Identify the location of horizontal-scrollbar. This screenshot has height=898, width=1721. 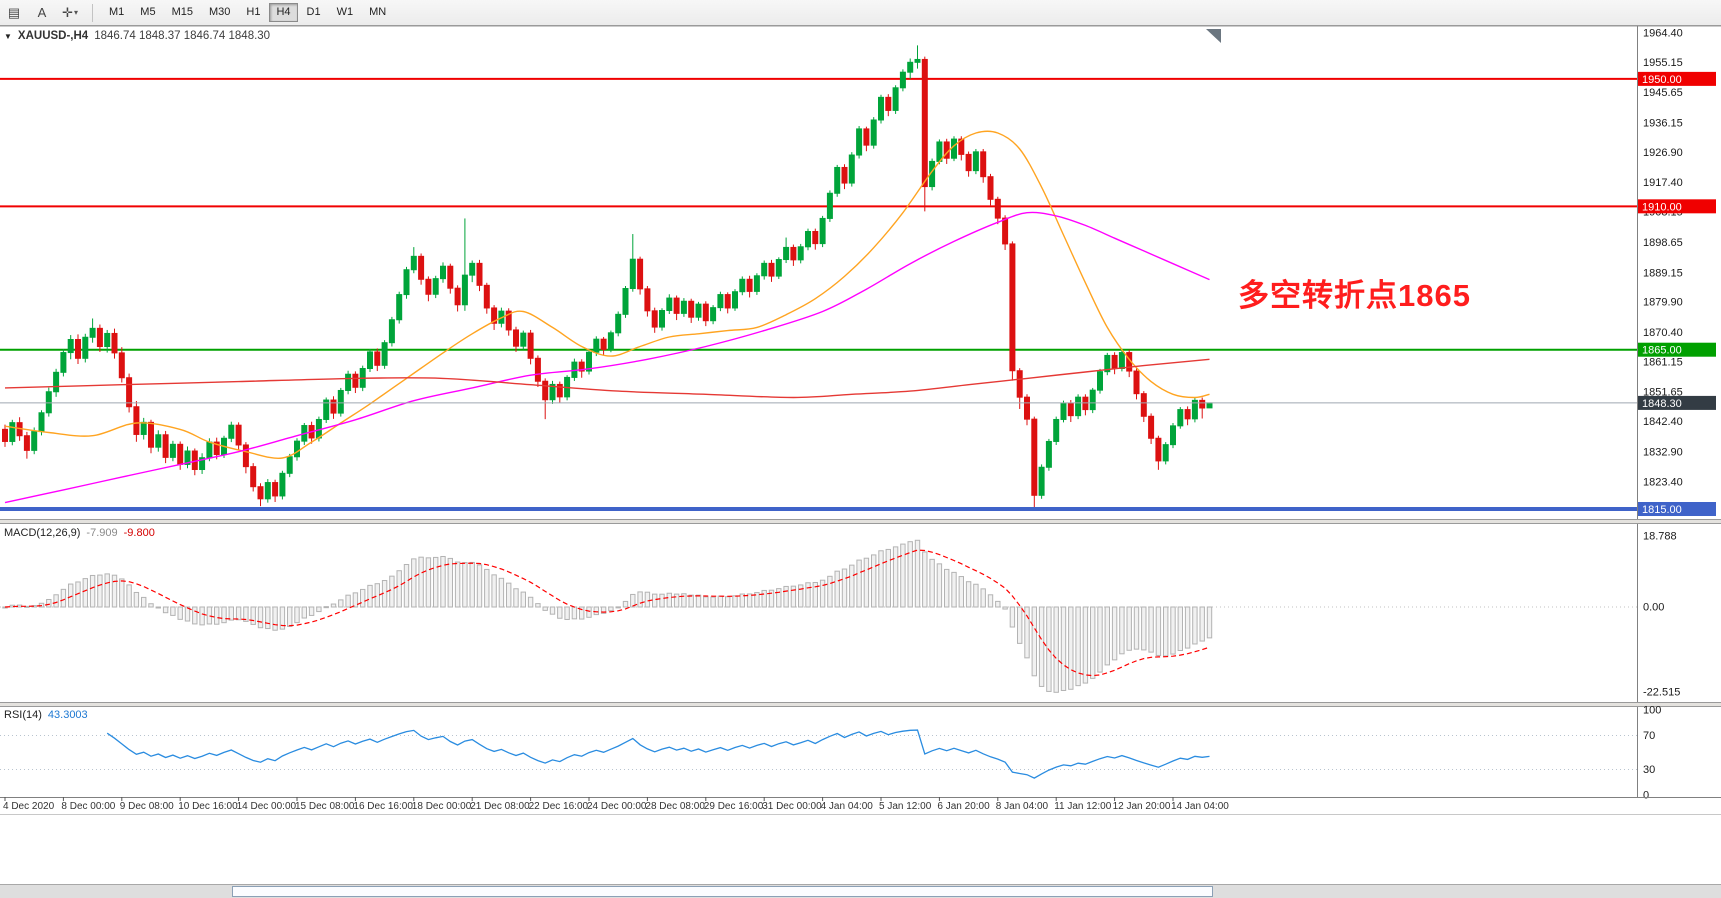
(860, 891).